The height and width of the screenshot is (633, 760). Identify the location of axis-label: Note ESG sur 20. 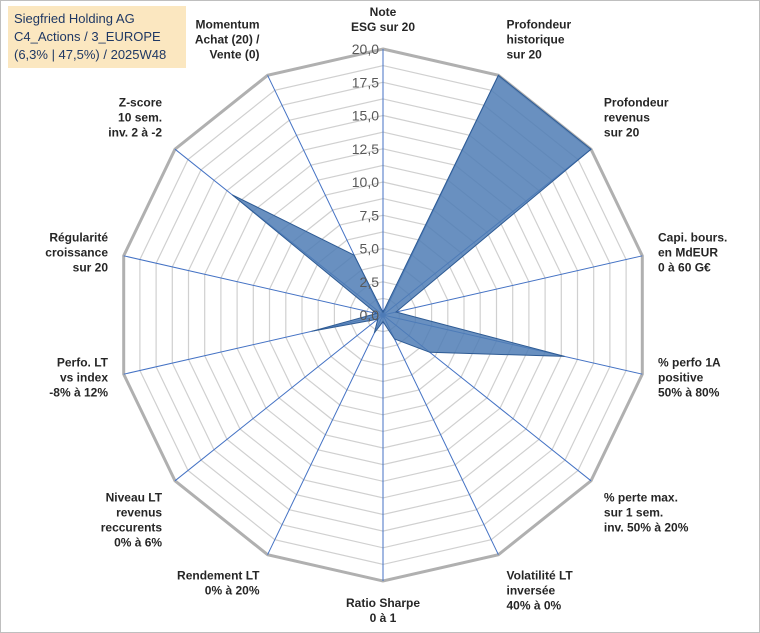
(383, 19).